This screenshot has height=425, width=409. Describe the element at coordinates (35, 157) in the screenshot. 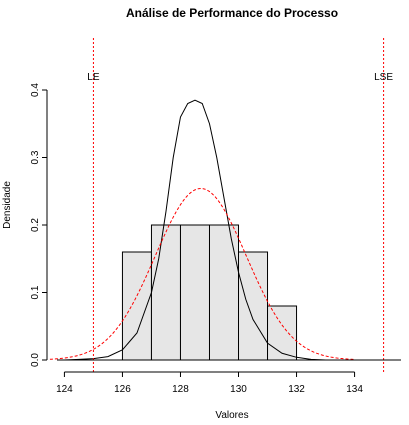

I see `y-tick-label-3: 0.3` at that location.